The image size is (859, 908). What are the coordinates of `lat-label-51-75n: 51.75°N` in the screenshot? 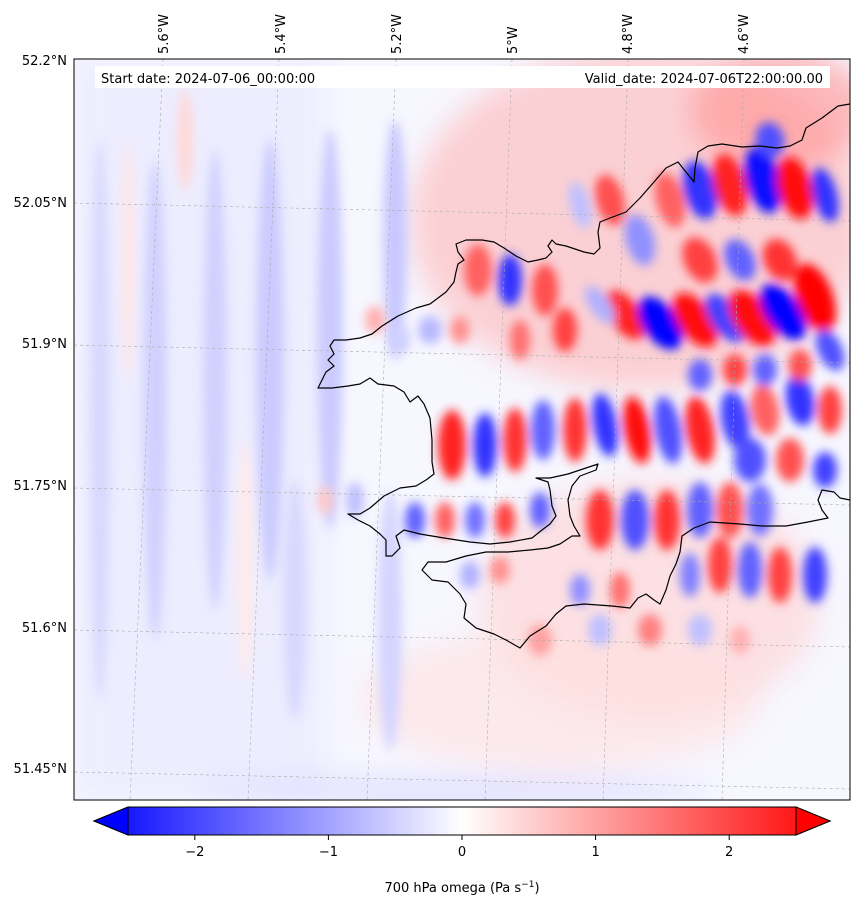 It's located at (40, 486).